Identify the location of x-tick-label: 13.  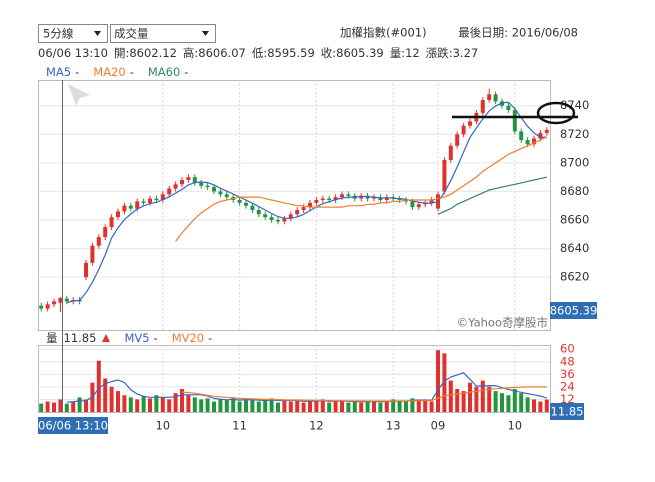
(393, 426).